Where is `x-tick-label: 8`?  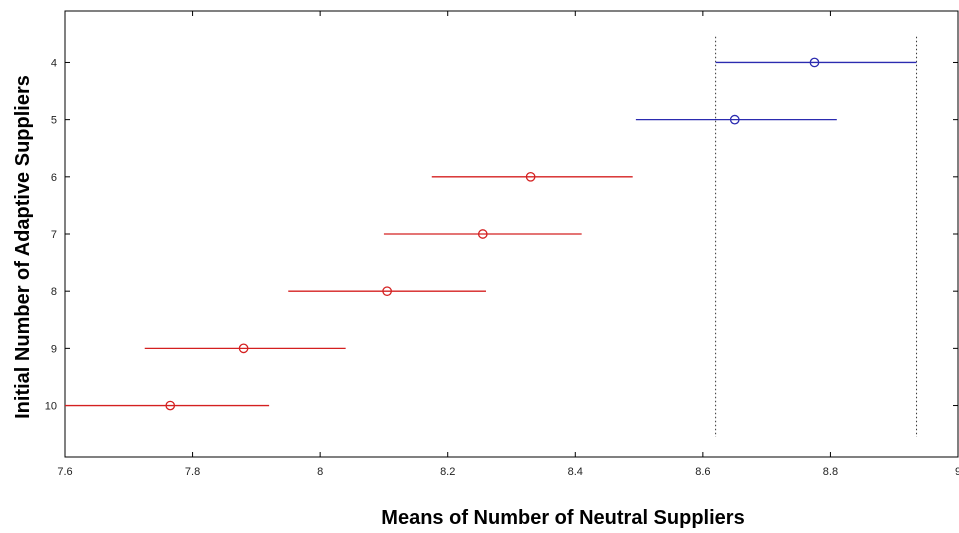 x-tick-label: 8 is located at coordinates (320, 472).